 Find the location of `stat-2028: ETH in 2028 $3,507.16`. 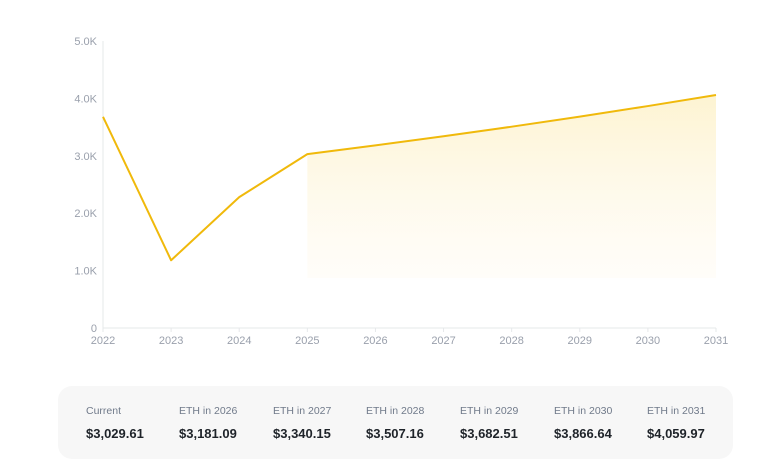

stat-2028: ETH in 2028 $3,507.16 is located at coordinates (395, 423).